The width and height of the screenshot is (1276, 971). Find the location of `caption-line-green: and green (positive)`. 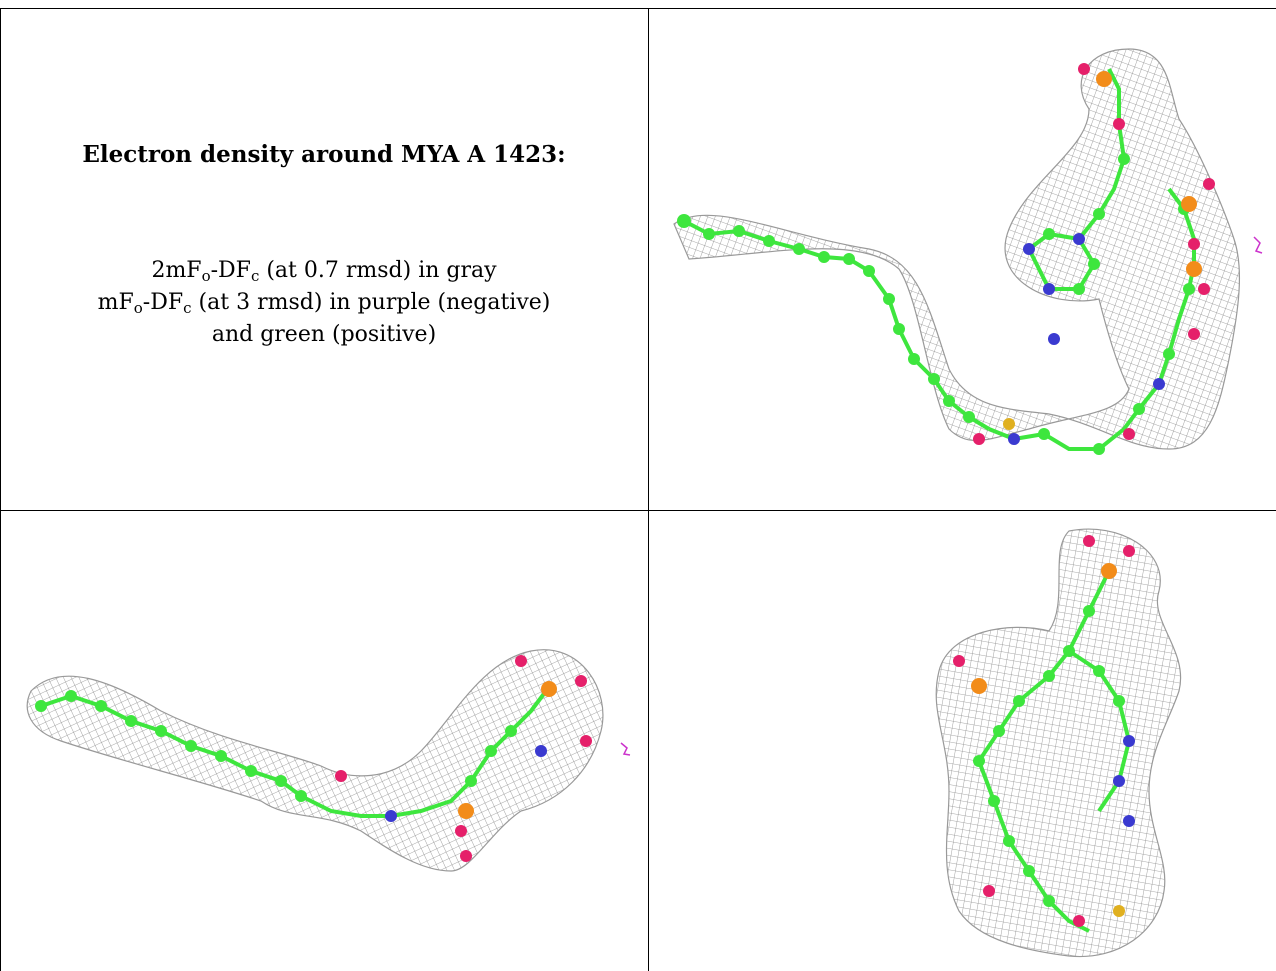

caption-line-green: and green (positive) is located at coordinates (324, 334).